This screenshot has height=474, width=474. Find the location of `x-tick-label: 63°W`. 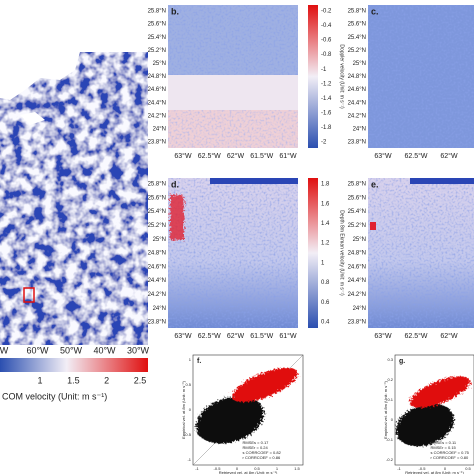

x-tick-label: 63°W is located at coordinates (183, 156).